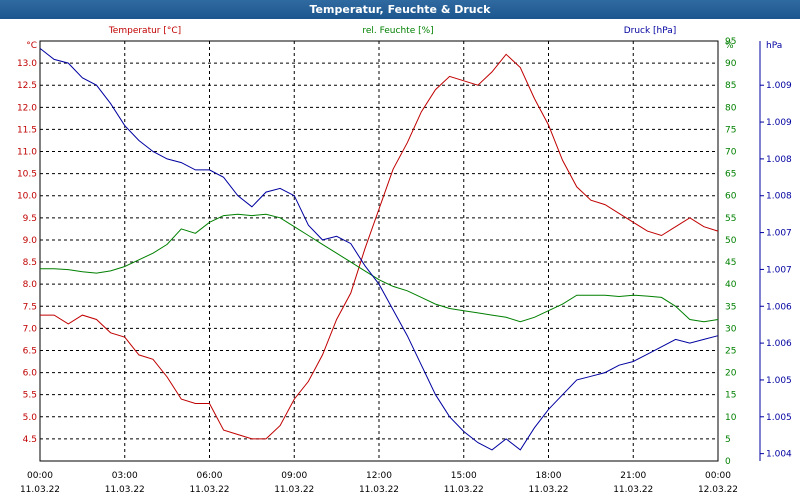 The height and width of the screenshot is (500, 800). I want to click on x-tick-label: 15:00, so click(464, 476).